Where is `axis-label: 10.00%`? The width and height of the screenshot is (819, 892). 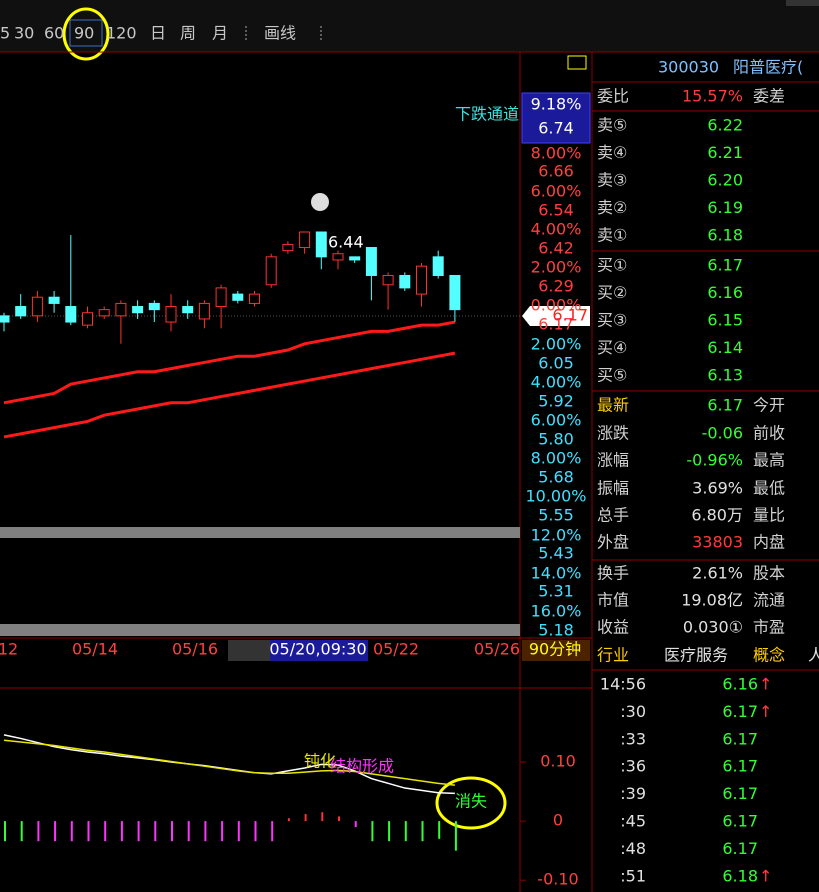 axis-label: 10.00% is located at coordinates (555, 496).